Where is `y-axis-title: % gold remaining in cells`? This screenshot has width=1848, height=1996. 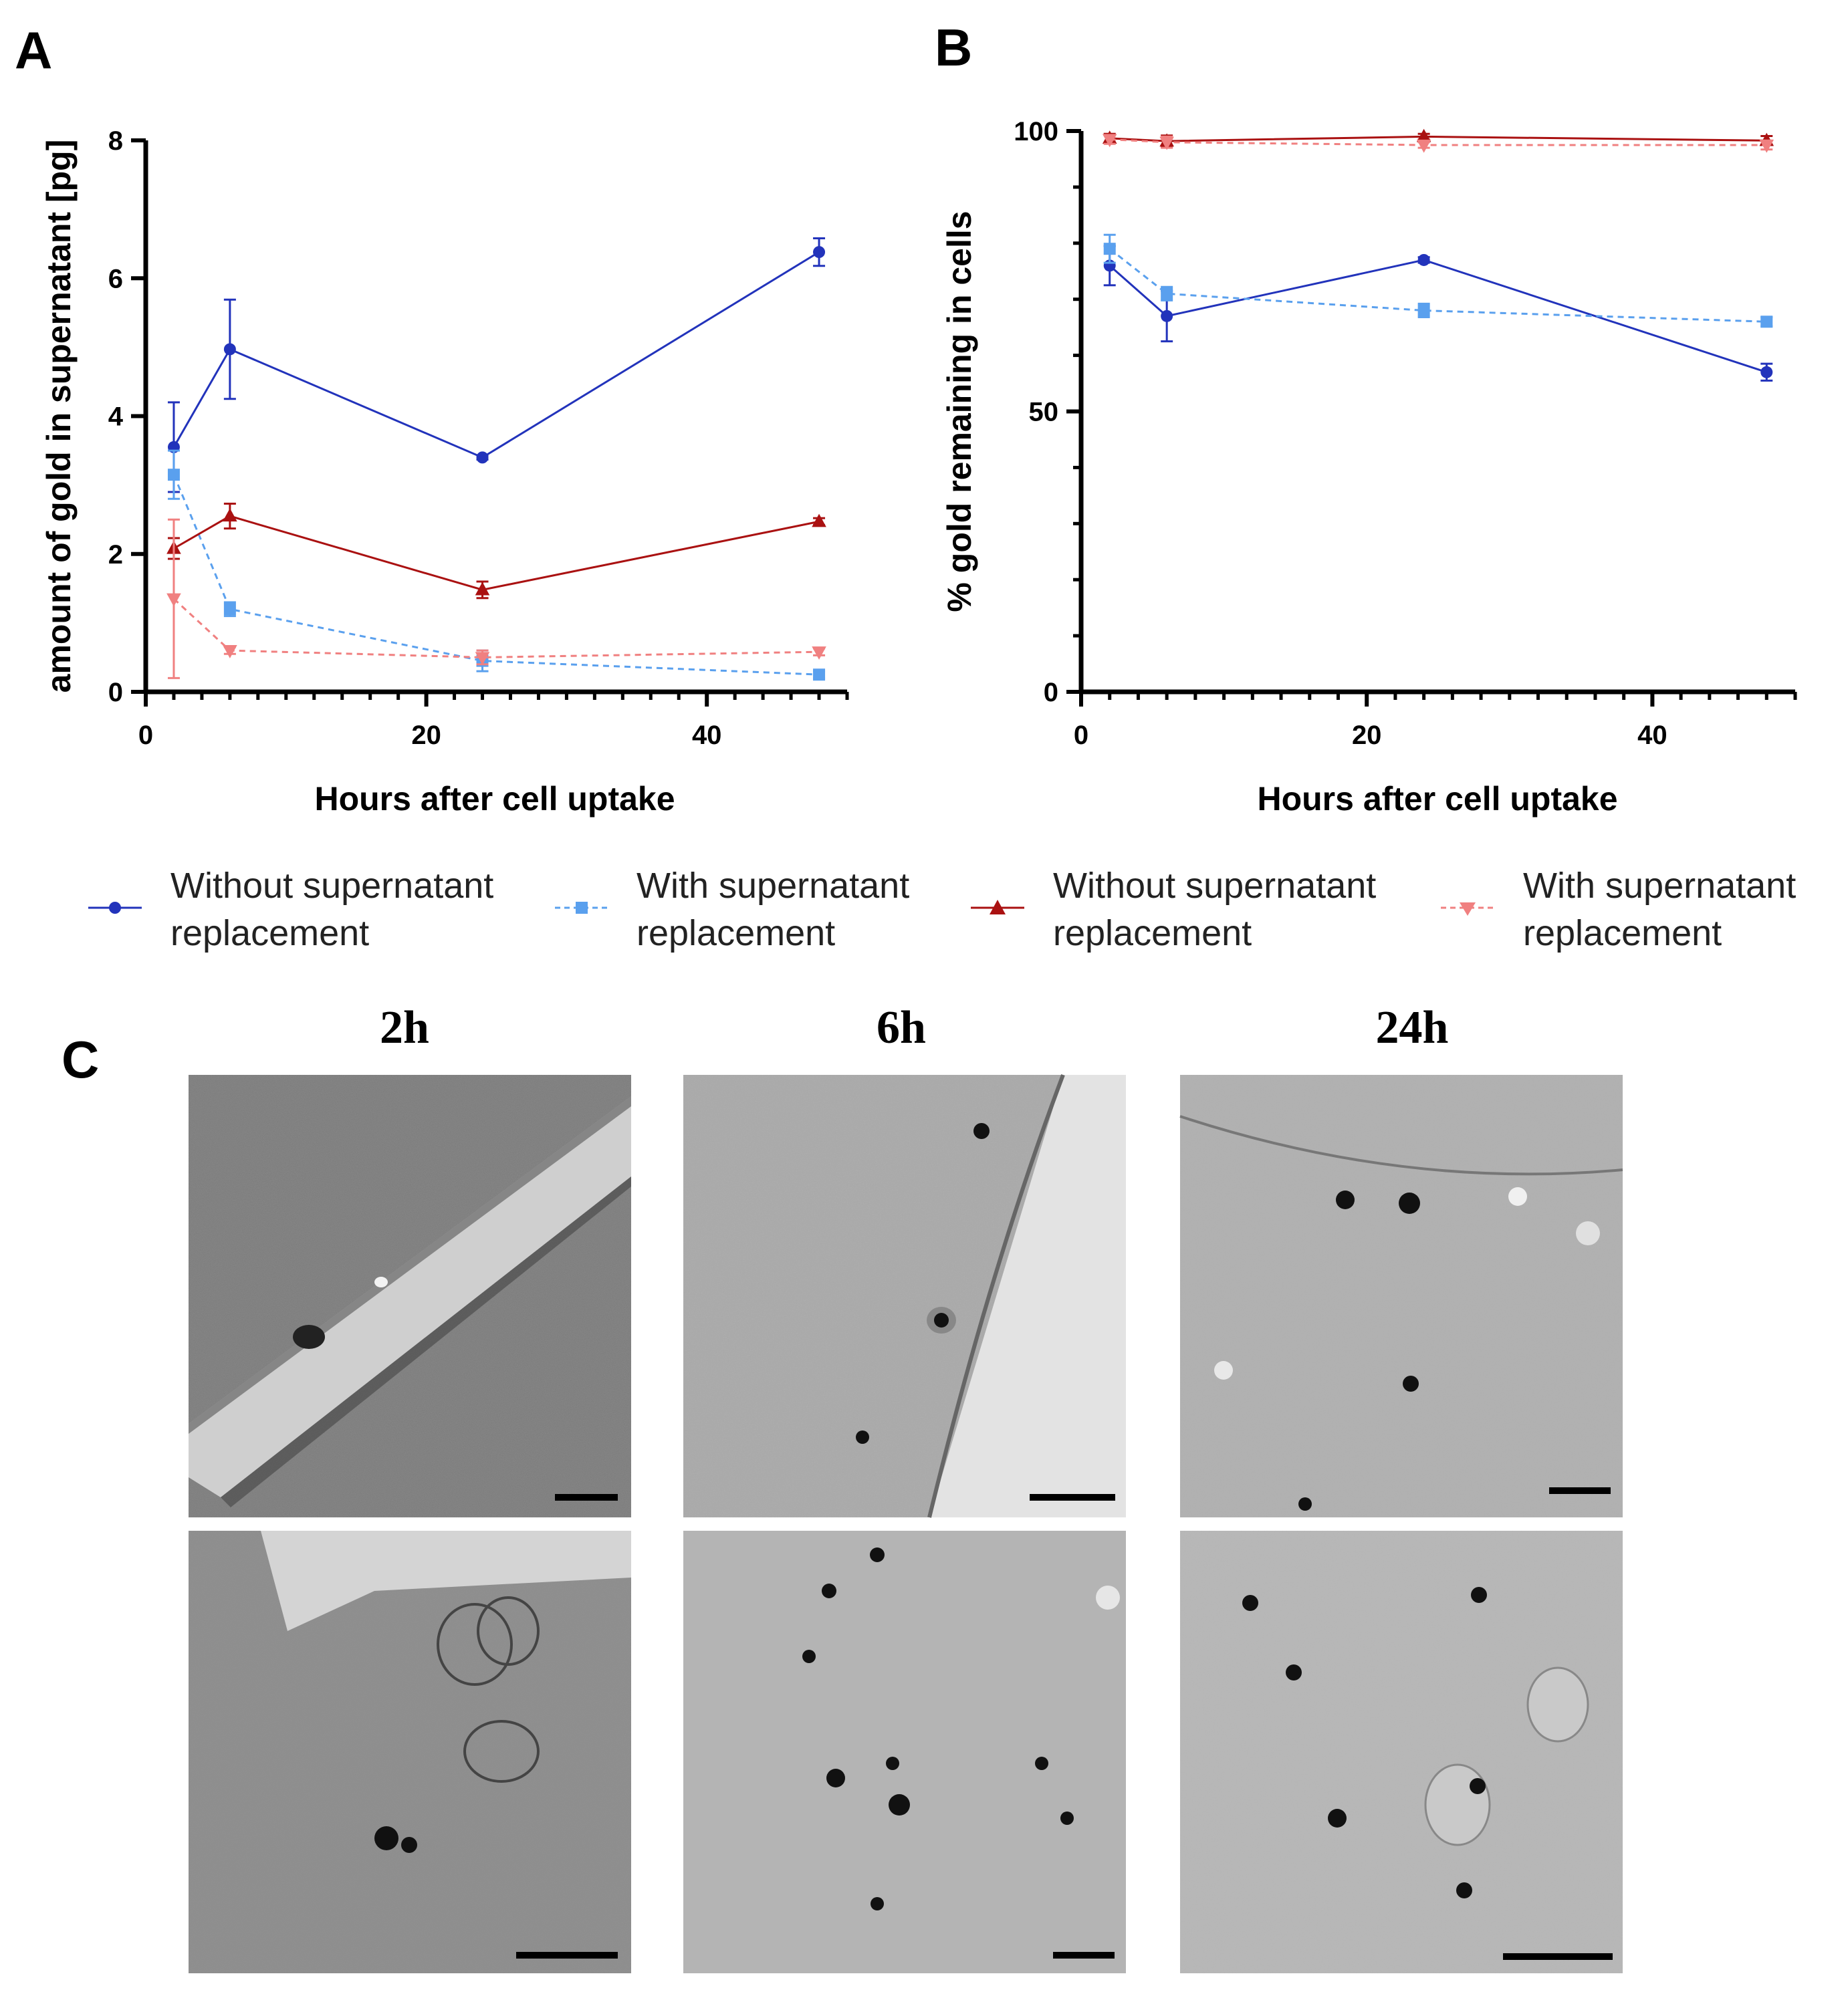 y-axis-title: % gold remaining in cells is located at coordinates (959, 412).